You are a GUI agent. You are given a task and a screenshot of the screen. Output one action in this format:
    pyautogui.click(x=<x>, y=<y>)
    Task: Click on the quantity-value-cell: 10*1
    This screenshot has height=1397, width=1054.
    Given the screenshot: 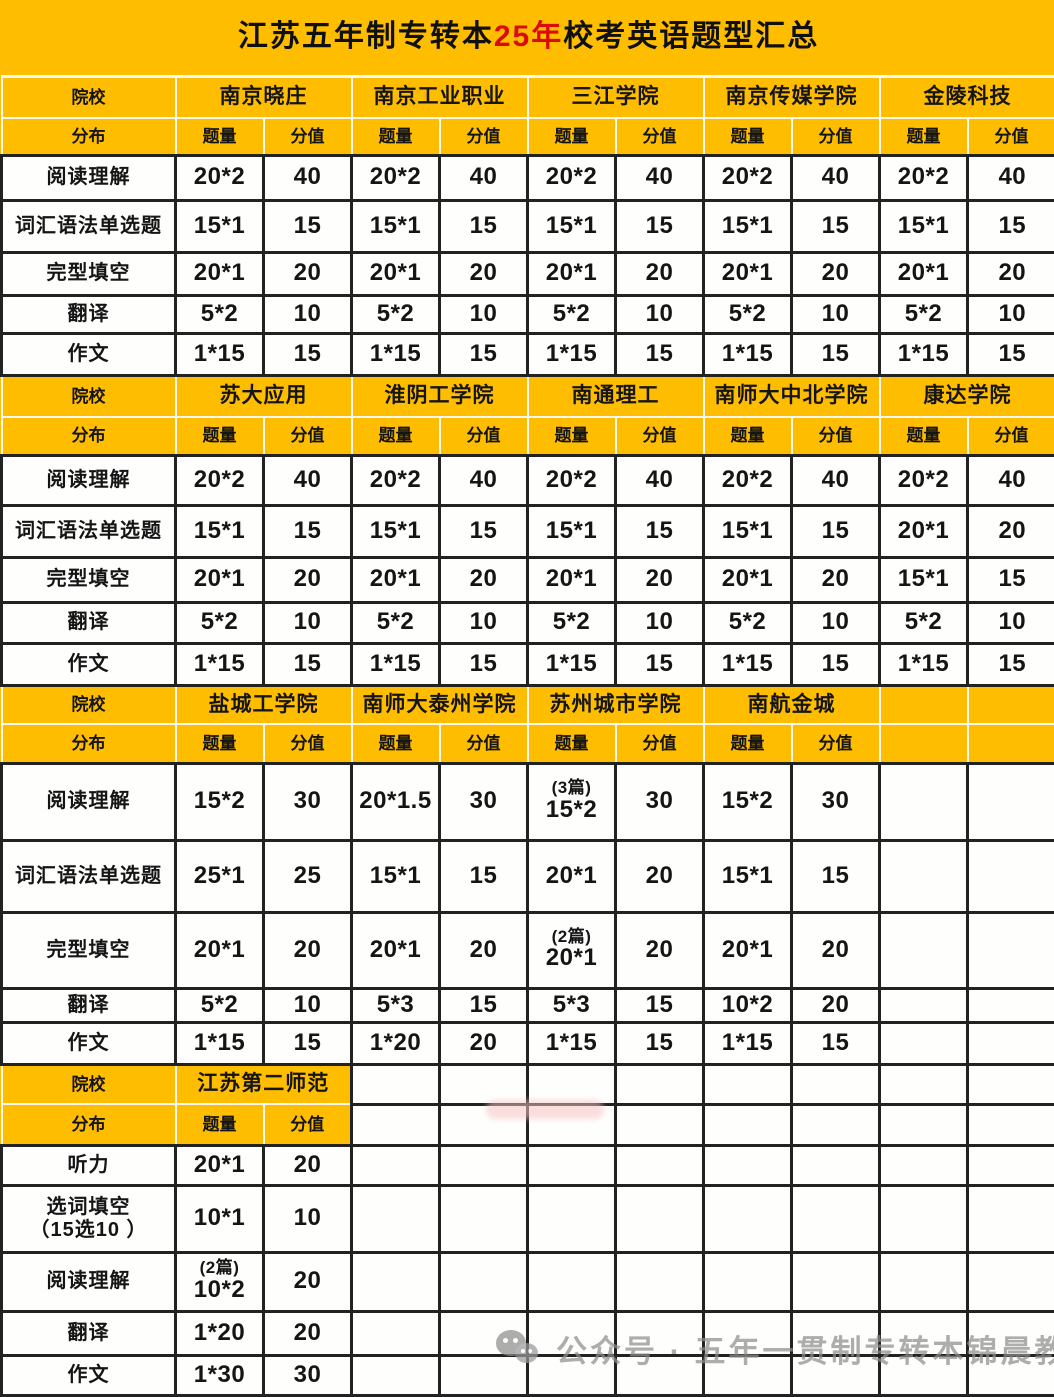 What is the action you would take?
    pyautogui.click(x=220, y=1218)
    